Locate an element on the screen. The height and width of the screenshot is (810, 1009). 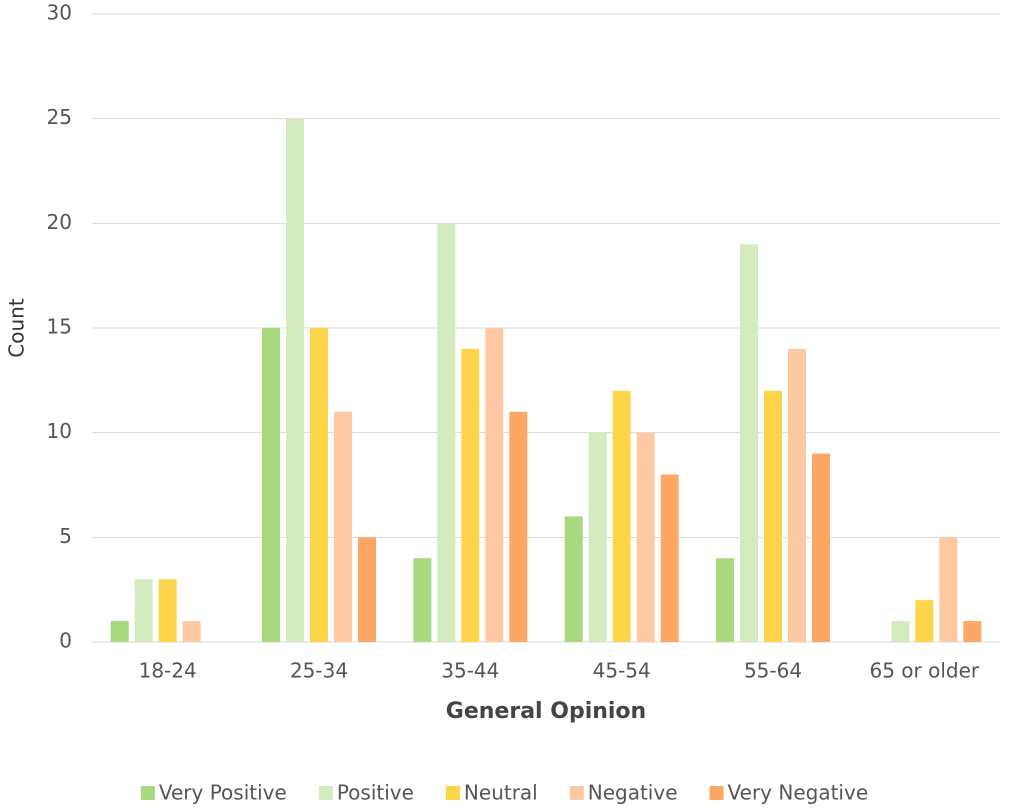
x-tick-label: 18-24 is located at coordinates (168, 671).